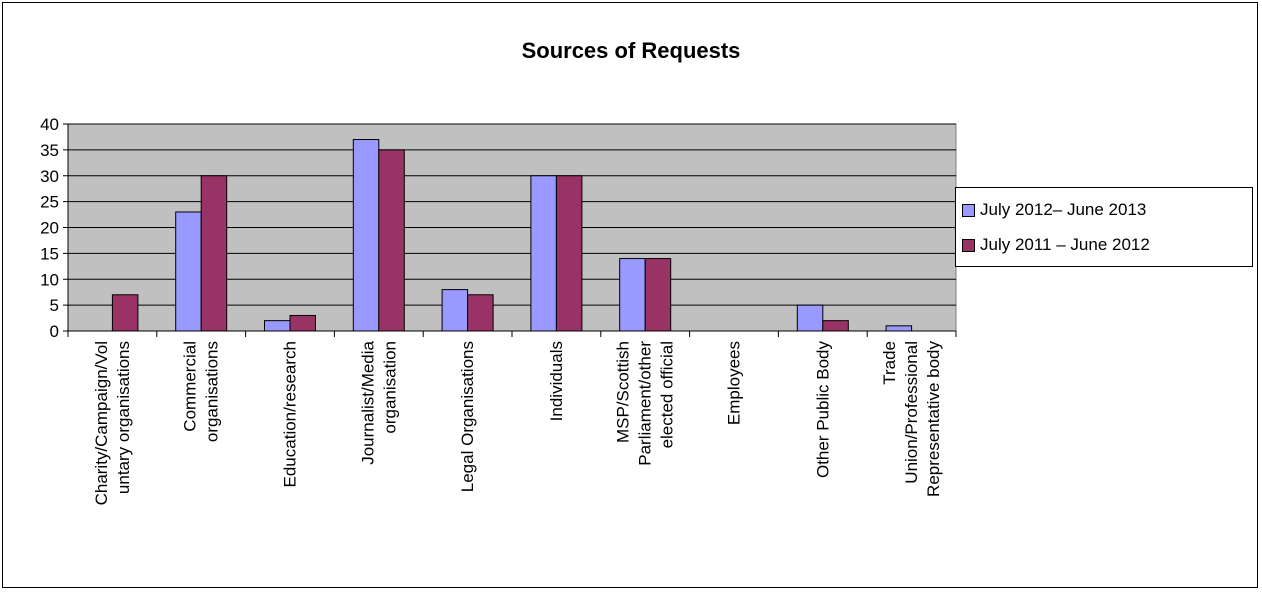  What do you see at coordinates (190, 386) in the screenshot?
I see `x-tick-label: Commercial` at bounding box center [190, 386].